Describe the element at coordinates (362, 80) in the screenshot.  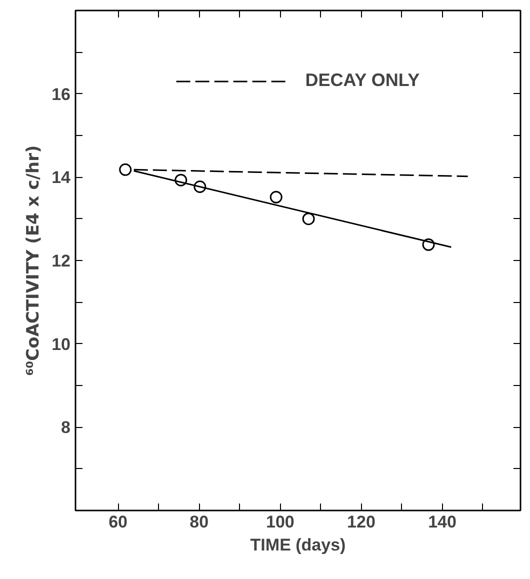
I see `text: DECAY ONLY` at that location.